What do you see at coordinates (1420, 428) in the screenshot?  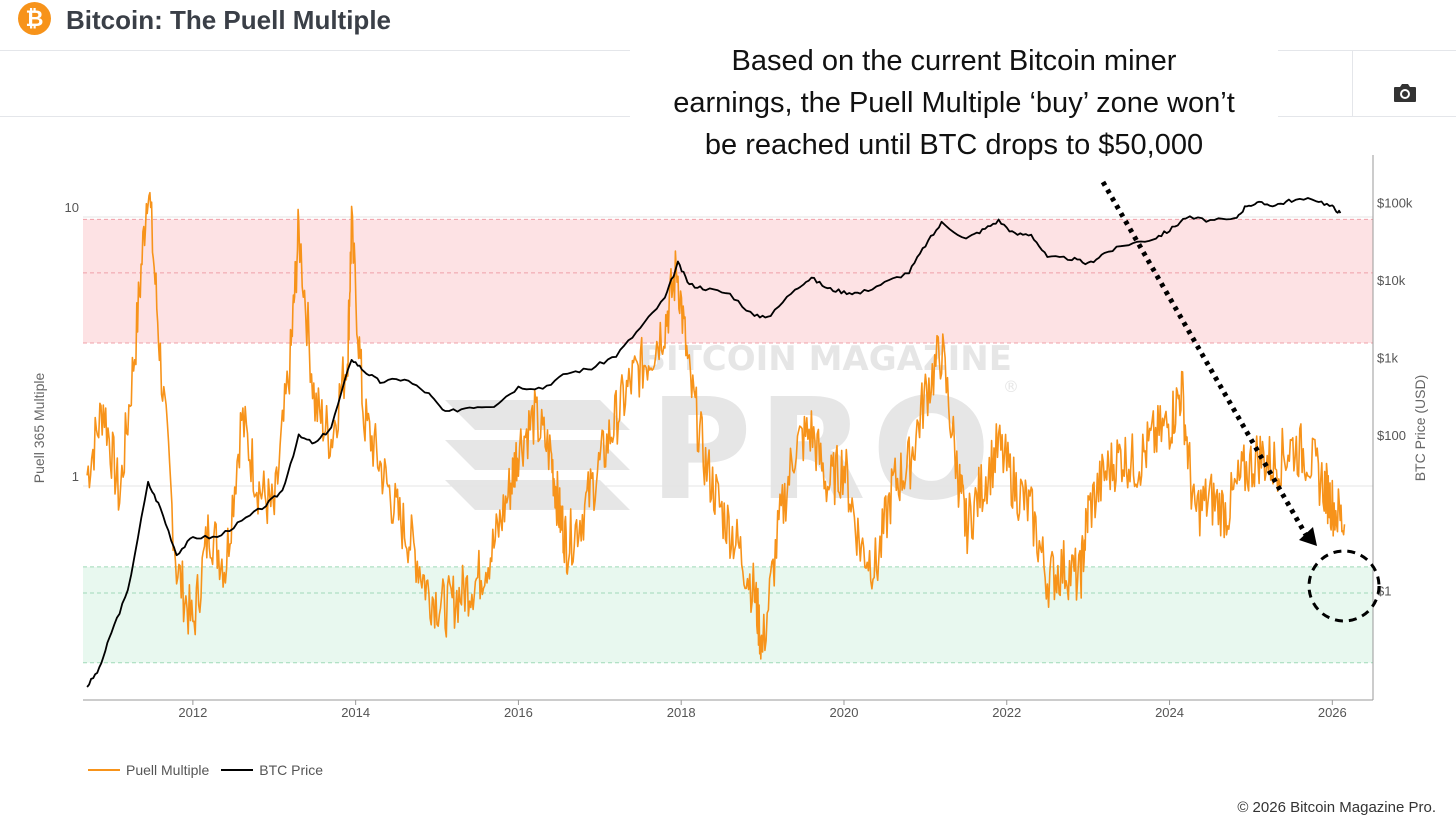 I see `right-axis-title: BTC Price (USD)` at bounding box center [1420, 428].